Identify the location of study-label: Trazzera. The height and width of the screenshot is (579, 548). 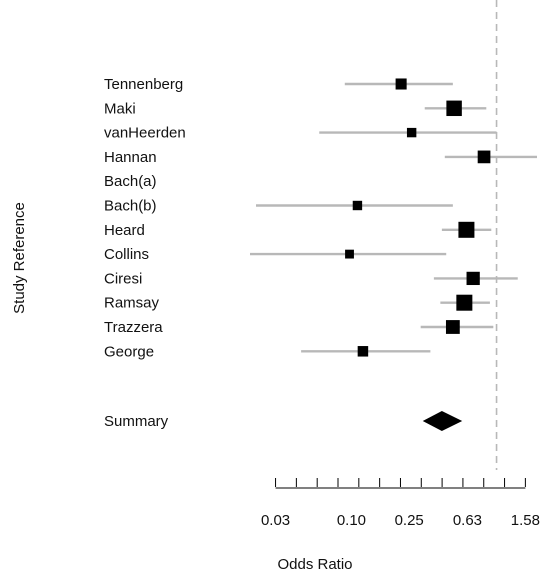
(133, 327).